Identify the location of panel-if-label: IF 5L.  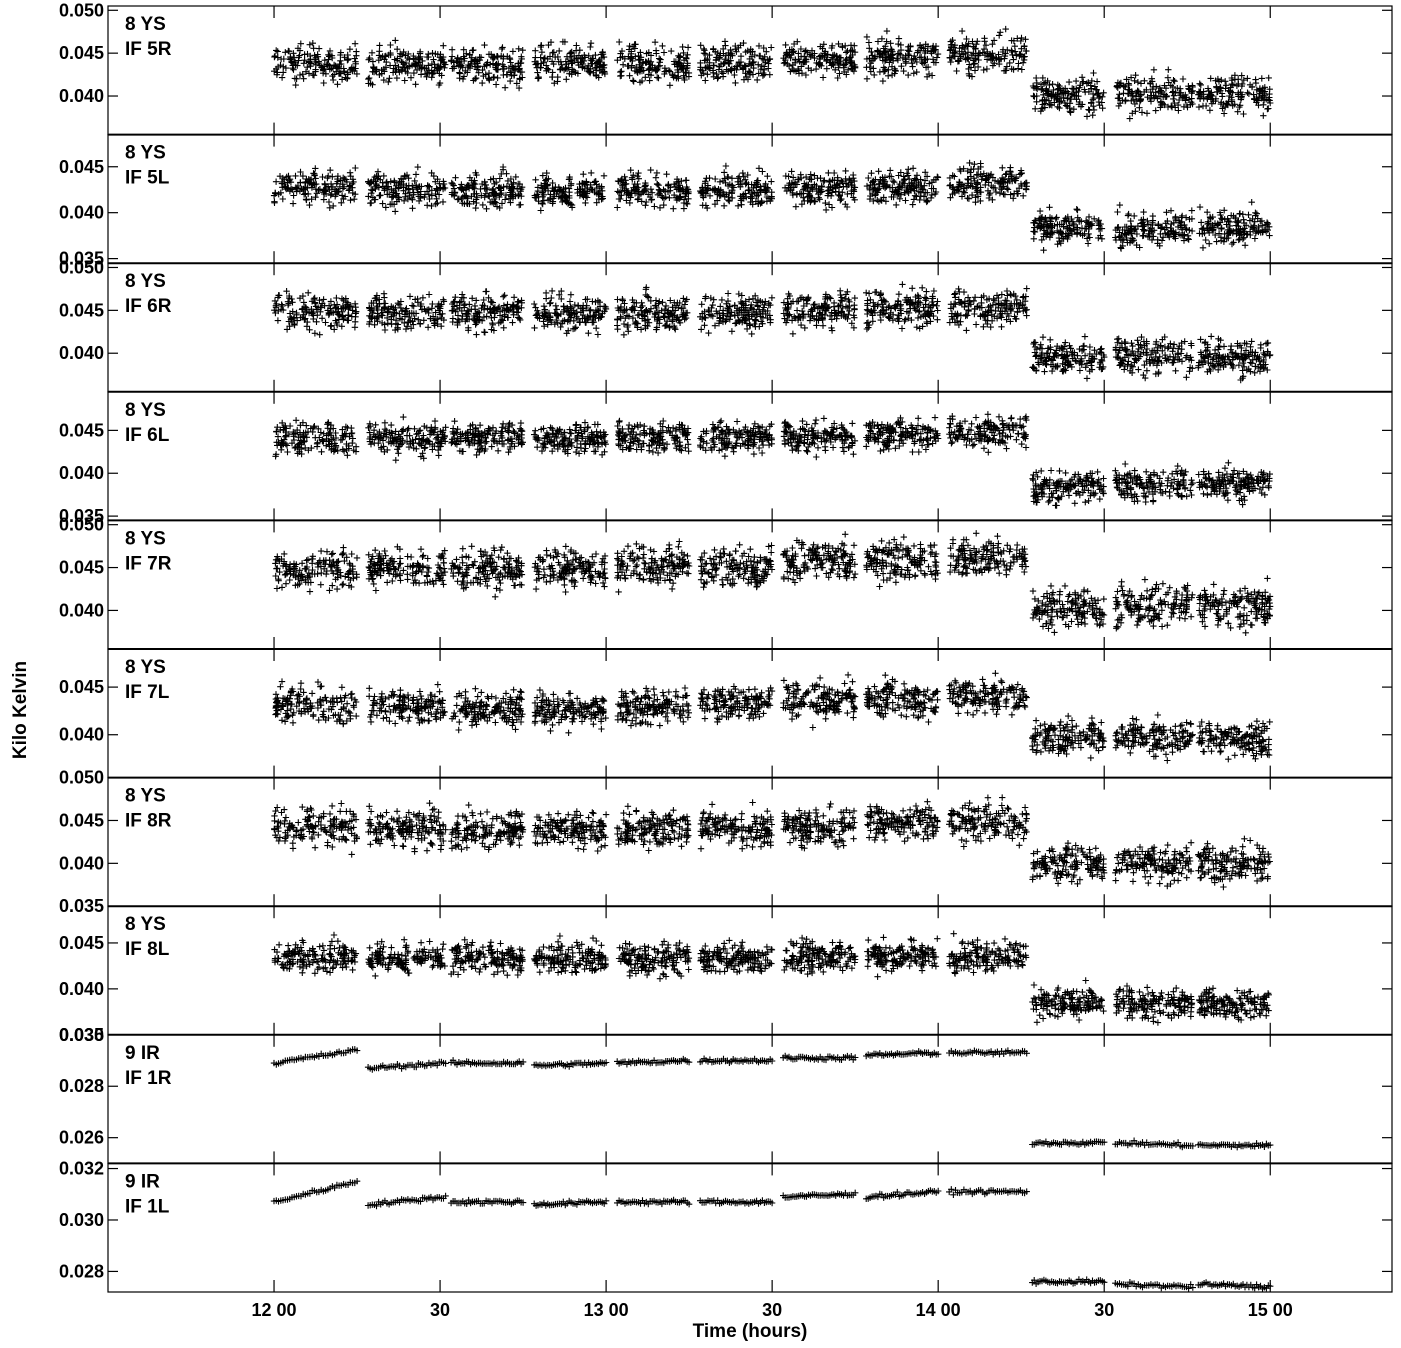
(147, 178).